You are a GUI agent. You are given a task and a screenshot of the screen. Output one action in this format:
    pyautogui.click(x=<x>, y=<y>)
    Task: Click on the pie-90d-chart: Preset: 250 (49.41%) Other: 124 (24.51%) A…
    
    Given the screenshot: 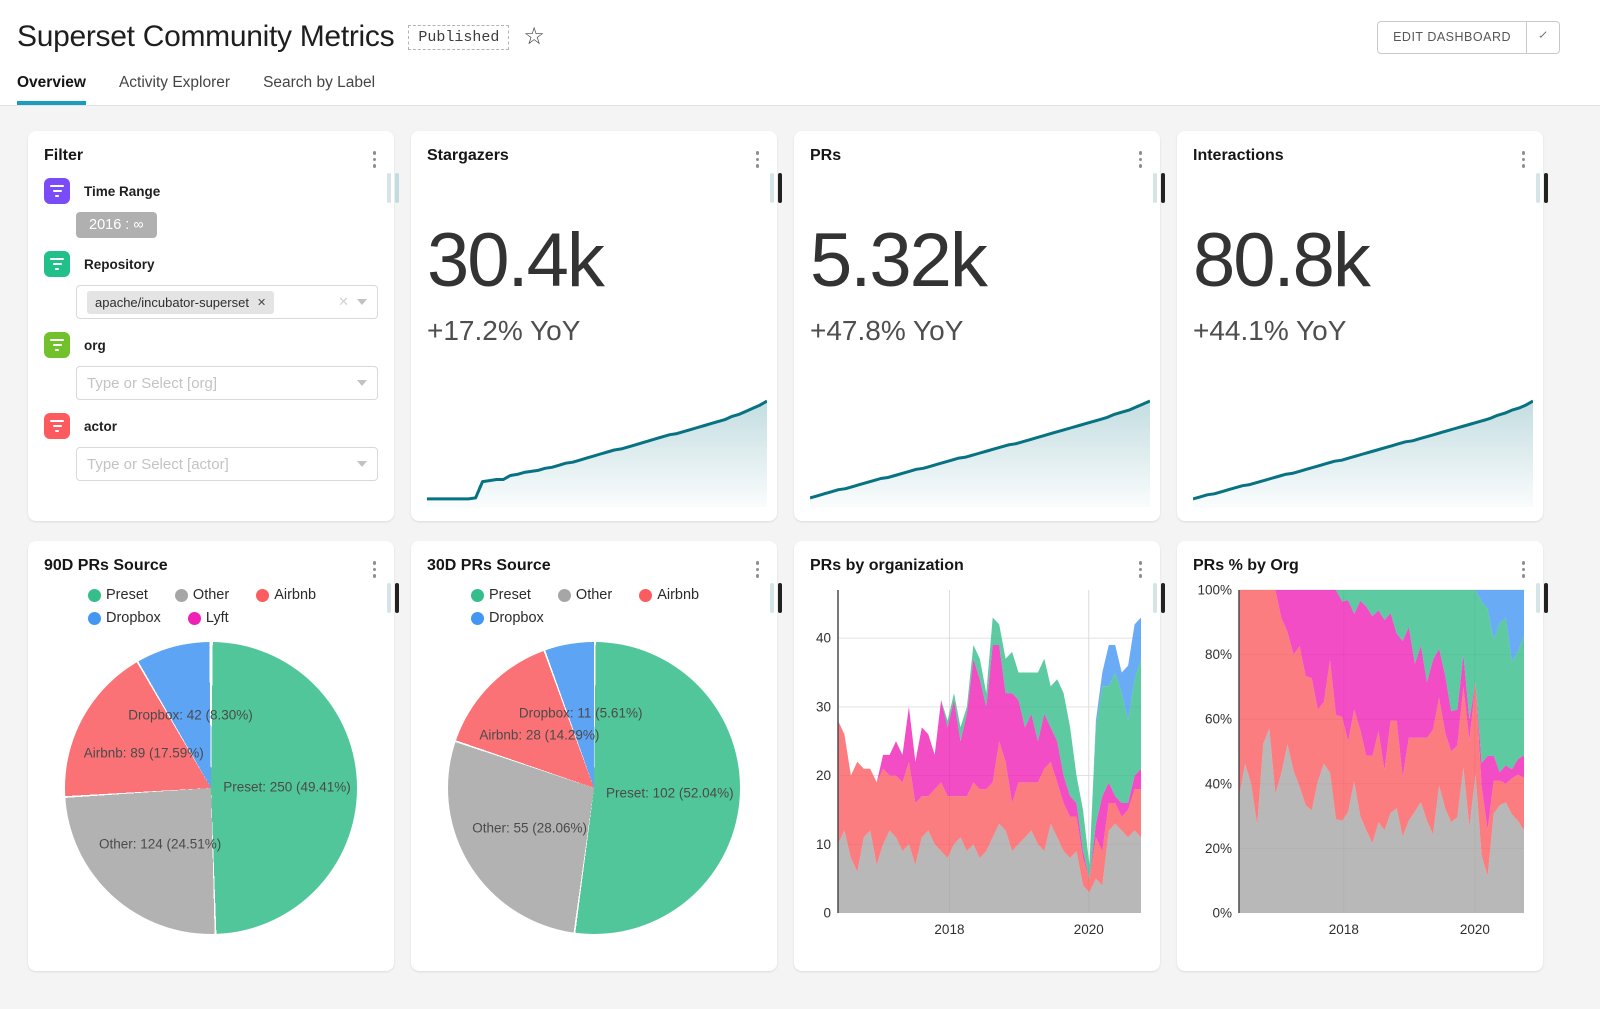 What is the action you would take?
    pyautogui.click(x=211, y=788)
    